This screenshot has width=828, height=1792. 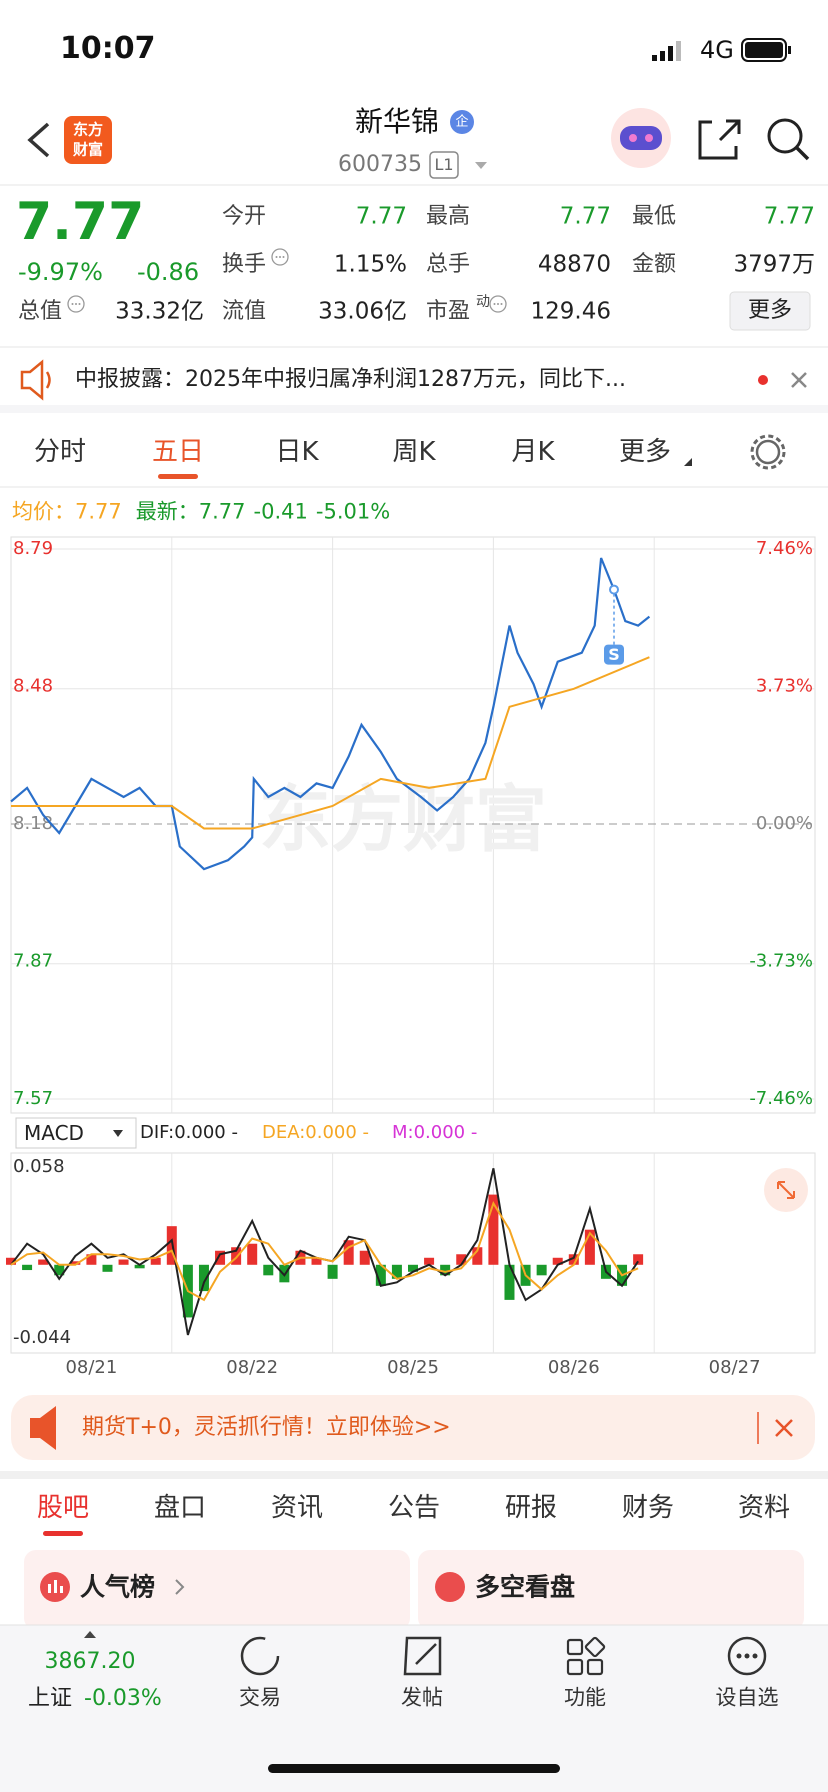 I want to click on price-line, so click(x=330, y=743).